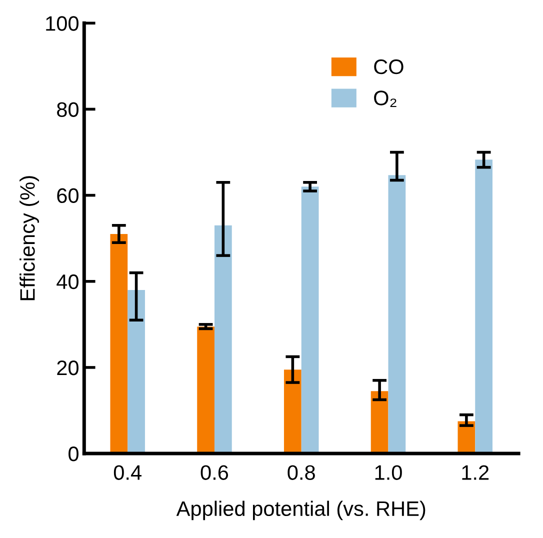  Describe the element at coordinates (301, 472) in the screenshot. I see `x-tick-label: 0.8` at that location.